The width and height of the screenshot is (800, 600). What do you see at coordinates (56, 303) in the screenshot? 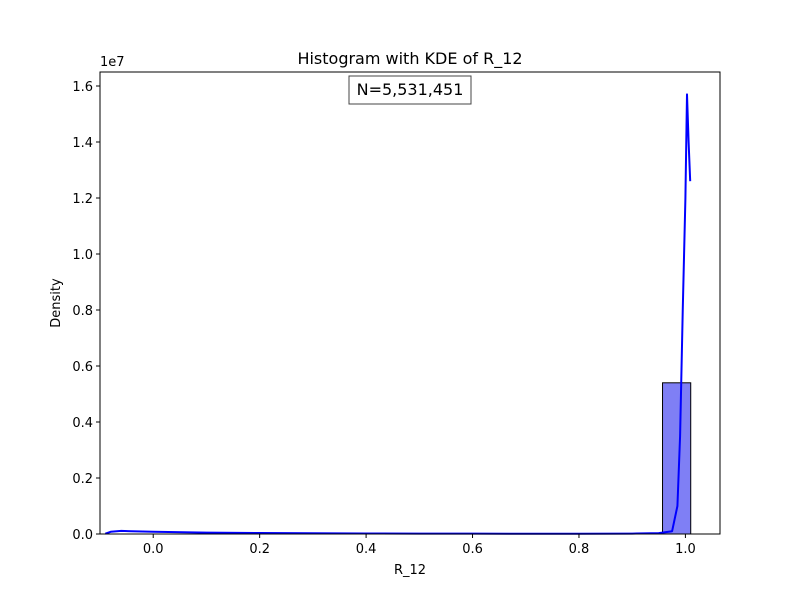
I see `y-axis-label: Density` at bounding box center [56, 303].